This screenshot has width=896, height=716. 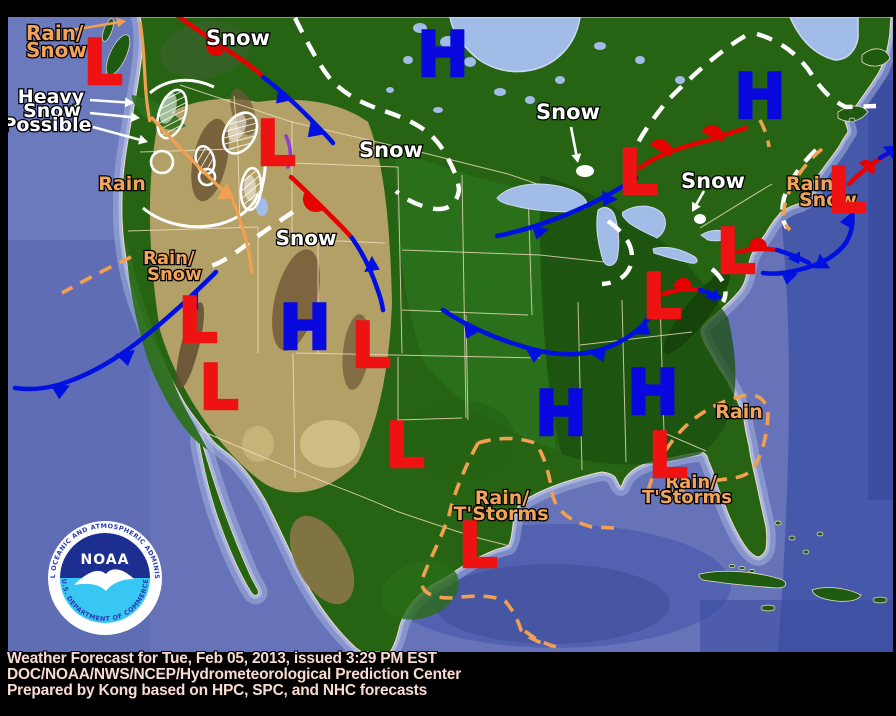 What do you see at coordinates (550, 326) in the screenshot?
I see `cold-front-plains-ohio-valley` at bounding box center [550, 326].